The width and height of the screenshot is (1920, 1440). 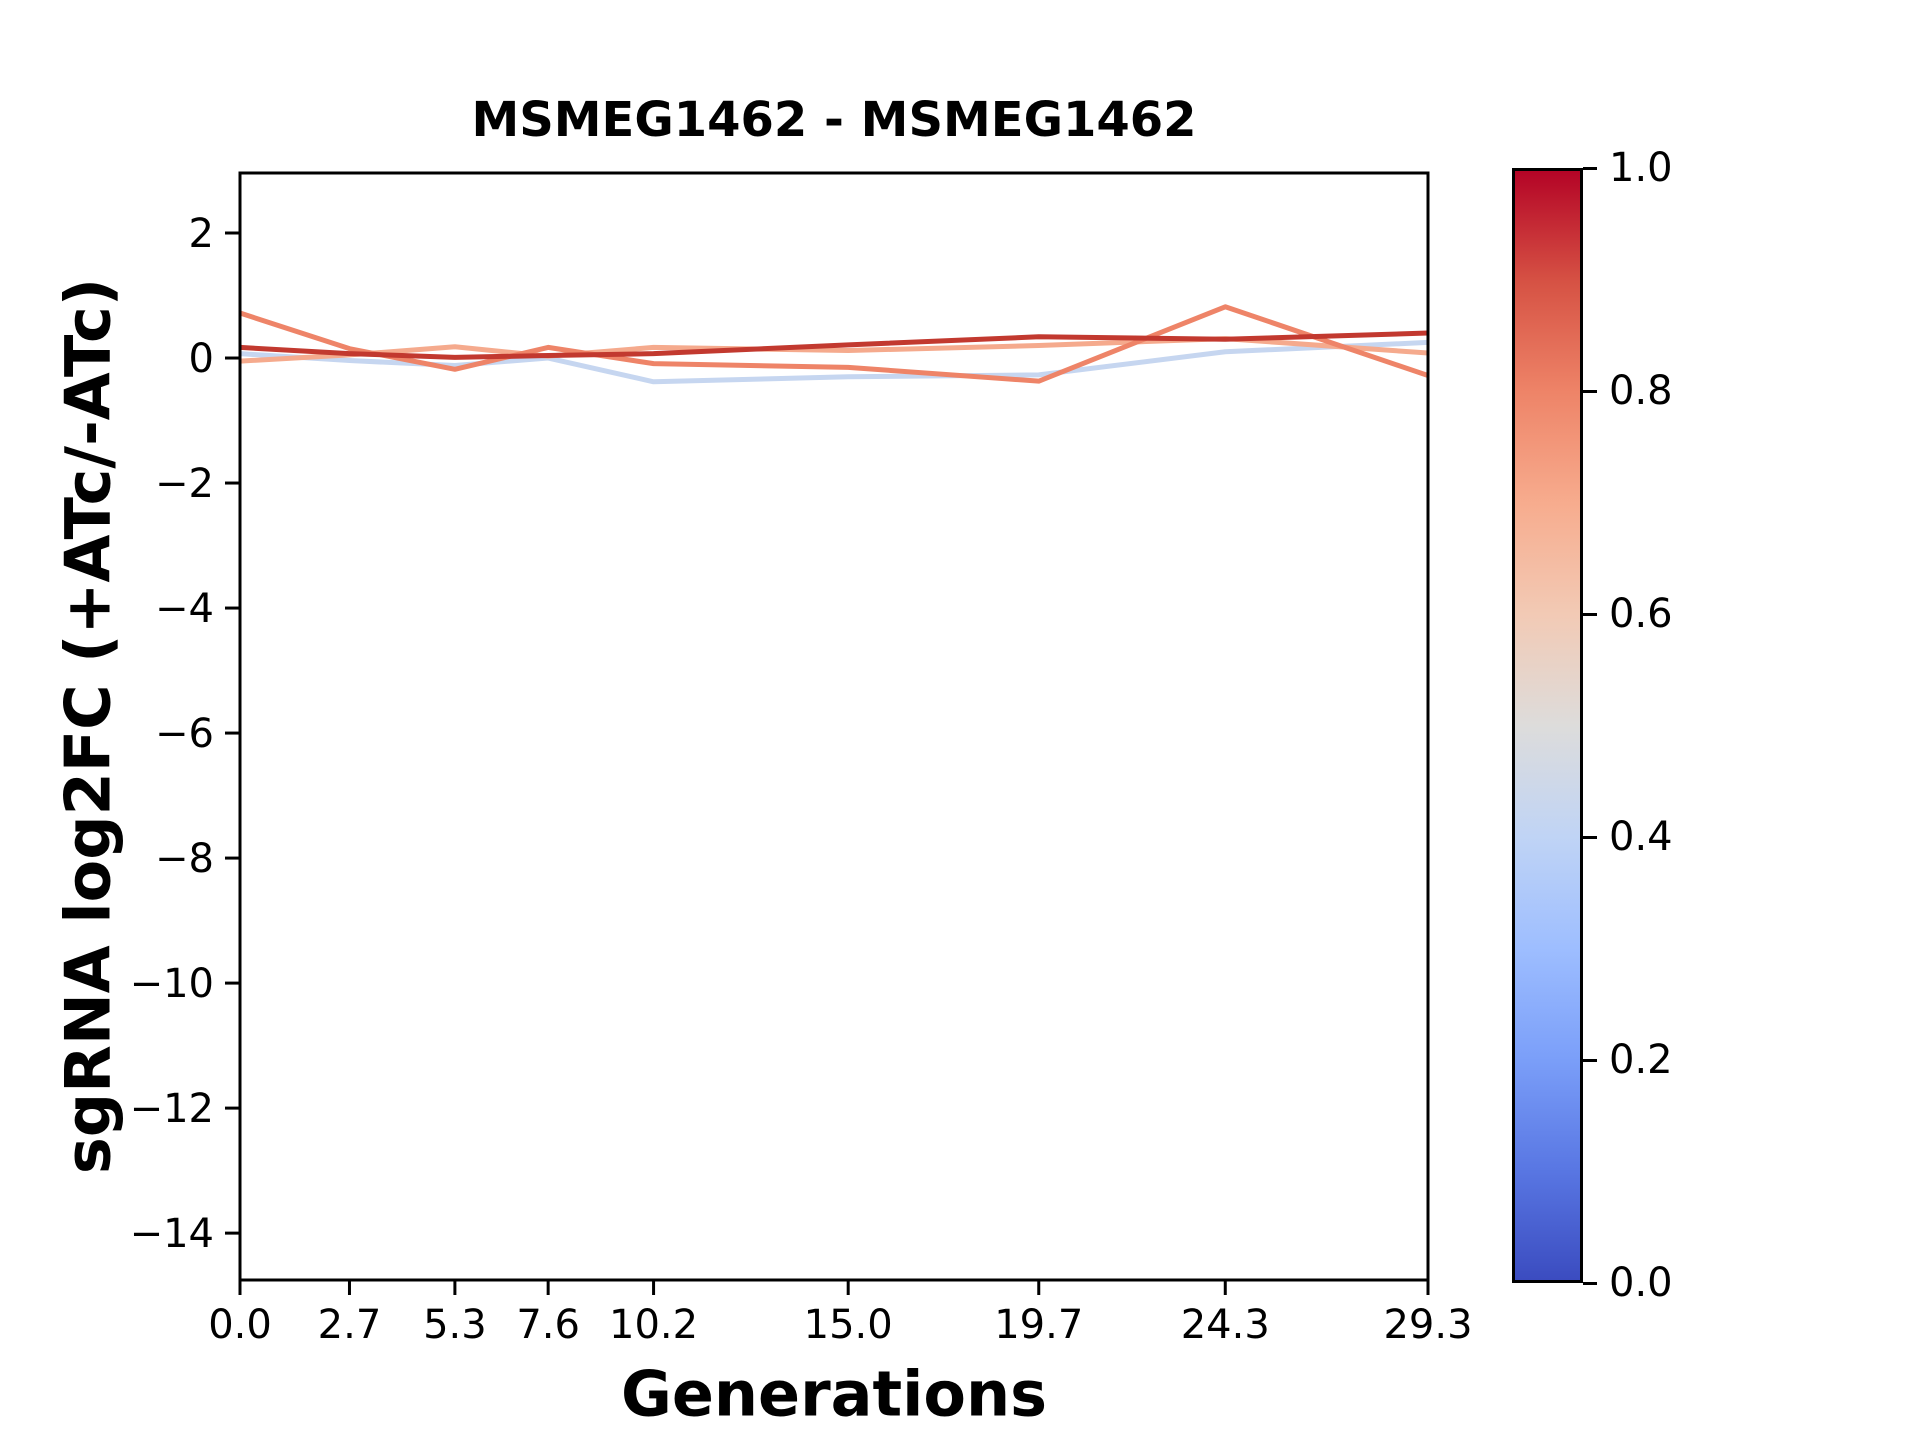 What do you see at coordinates (184, 484) in the screenshot?
I see `y-tick-label: −2` at bounding box center [184, 484].